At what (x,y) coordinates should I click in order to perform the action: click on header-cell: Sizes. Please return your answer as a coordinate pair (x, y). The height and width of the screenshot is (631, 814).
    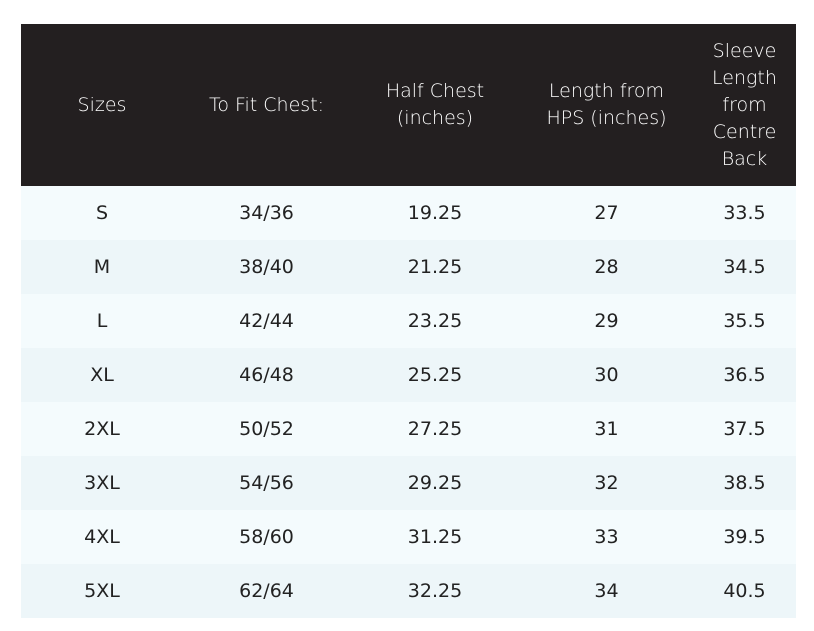
    Looking at the image, I should click on (102, 105).